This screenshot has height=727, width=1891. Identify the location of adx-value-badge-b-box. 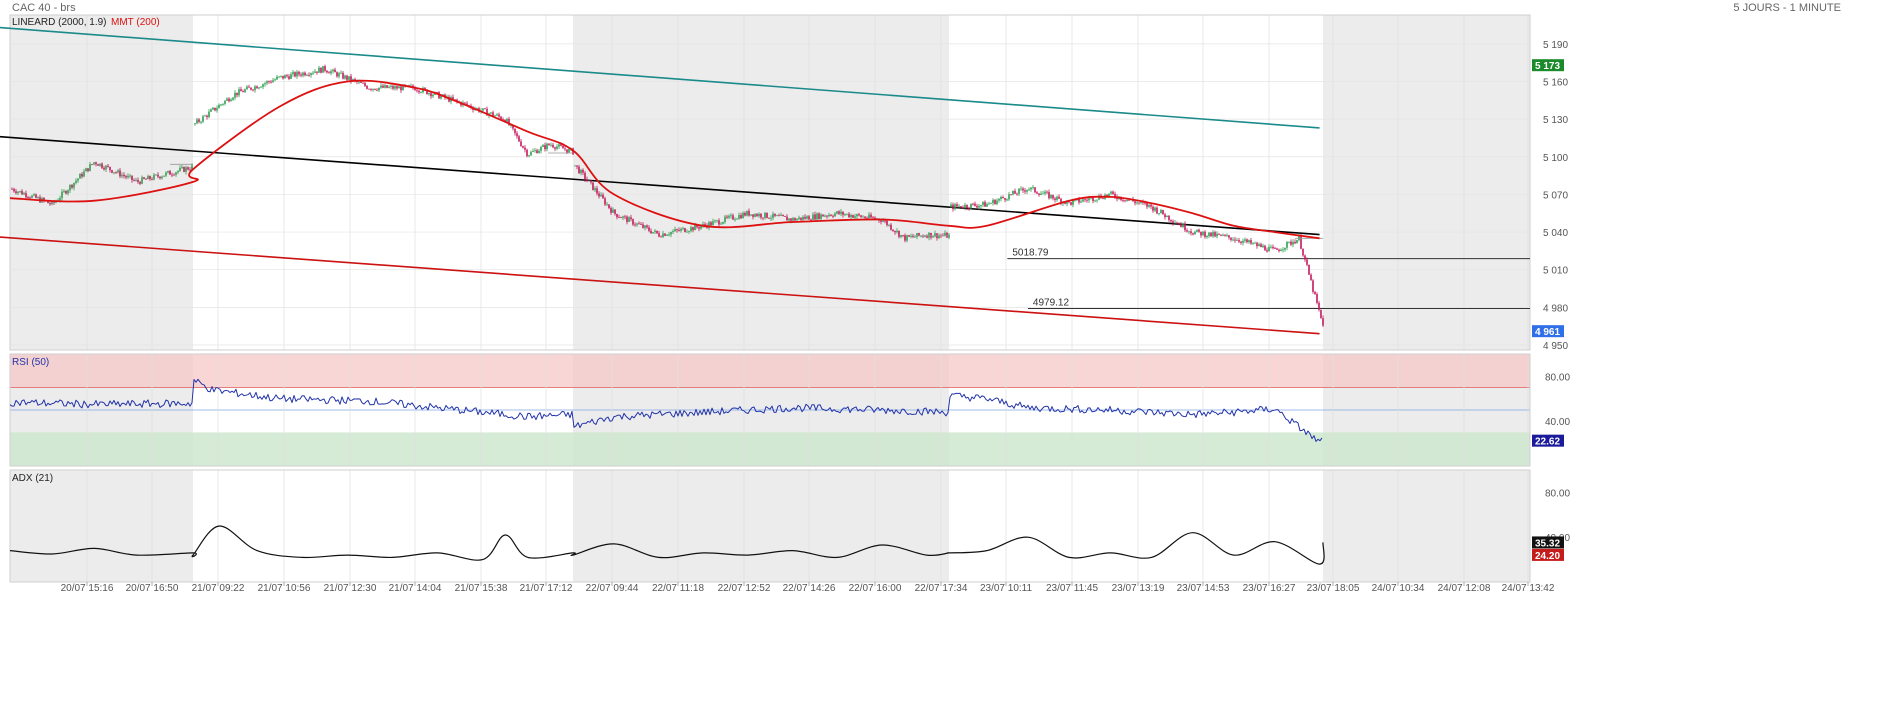
(1548, 554).